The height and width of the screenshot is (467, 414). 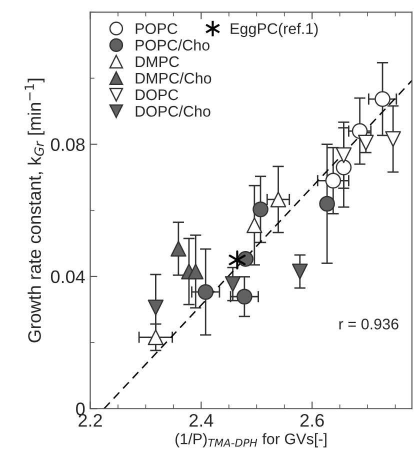 I want to click on legend-label: DMPC, so click(x=157, y=62).